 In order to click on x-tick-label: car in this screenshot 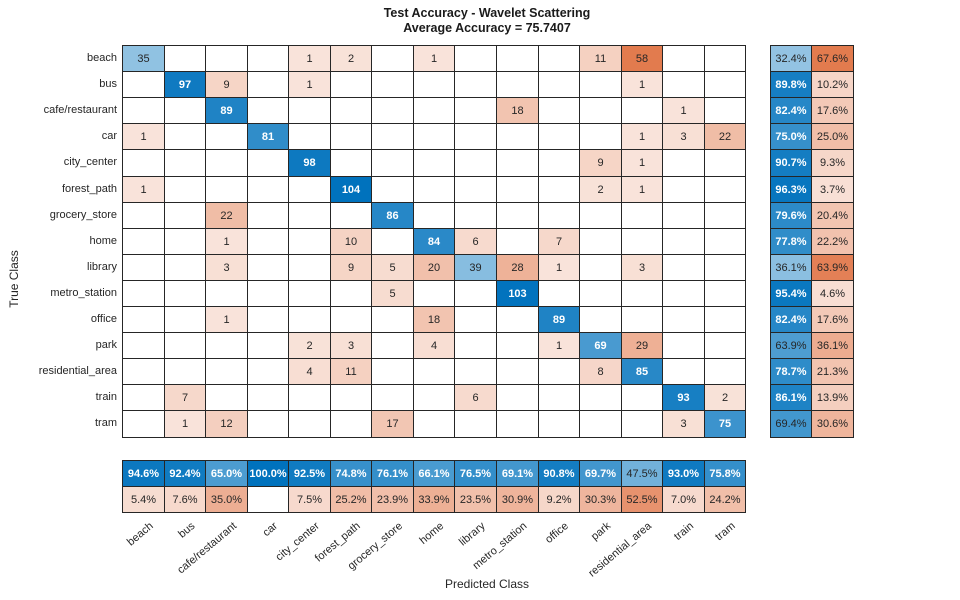, I will do `click(270, 530)`.